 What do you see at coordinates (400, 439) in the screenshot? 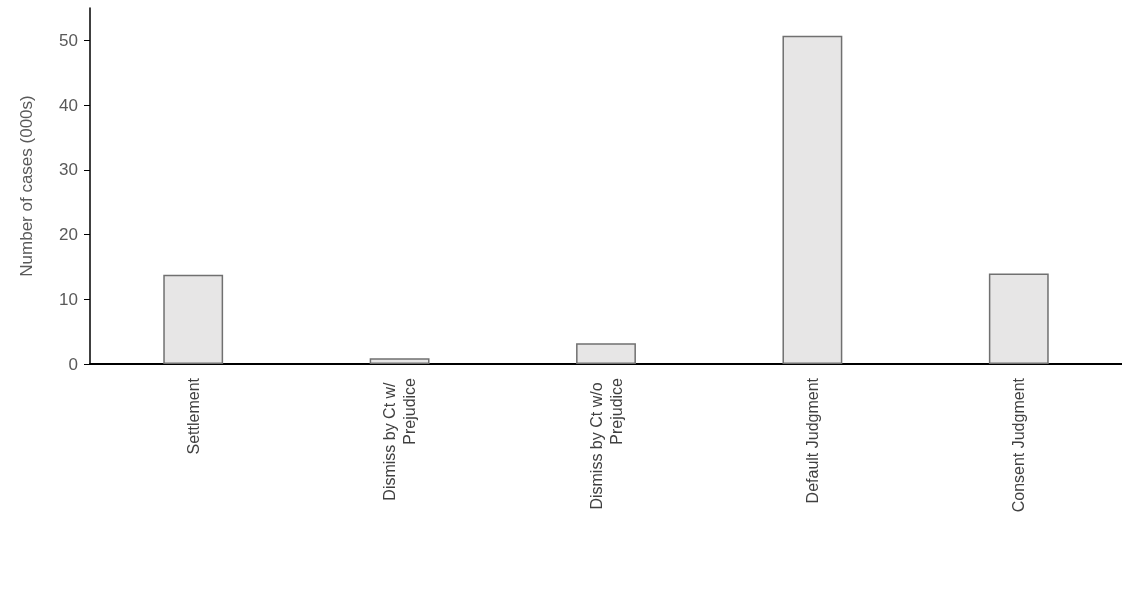
I see `x-tick-label: Dismiss by Ct w/ Prejudice` at bounding box center [400, 439].